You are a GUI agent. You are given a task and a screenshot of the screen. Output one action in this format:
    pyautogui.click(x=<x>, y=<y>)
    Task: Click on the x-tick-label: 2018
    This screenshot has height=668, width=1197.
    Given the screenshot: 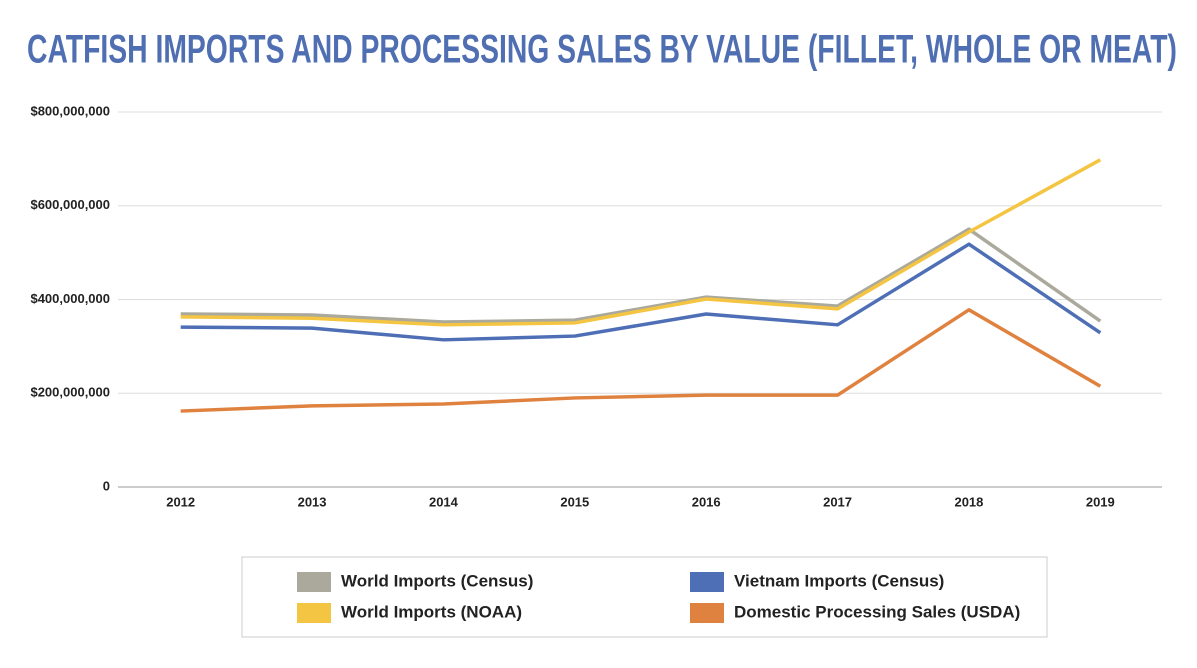 What is the action you would take?
    pyautogui.click(x=968, y=501)
    